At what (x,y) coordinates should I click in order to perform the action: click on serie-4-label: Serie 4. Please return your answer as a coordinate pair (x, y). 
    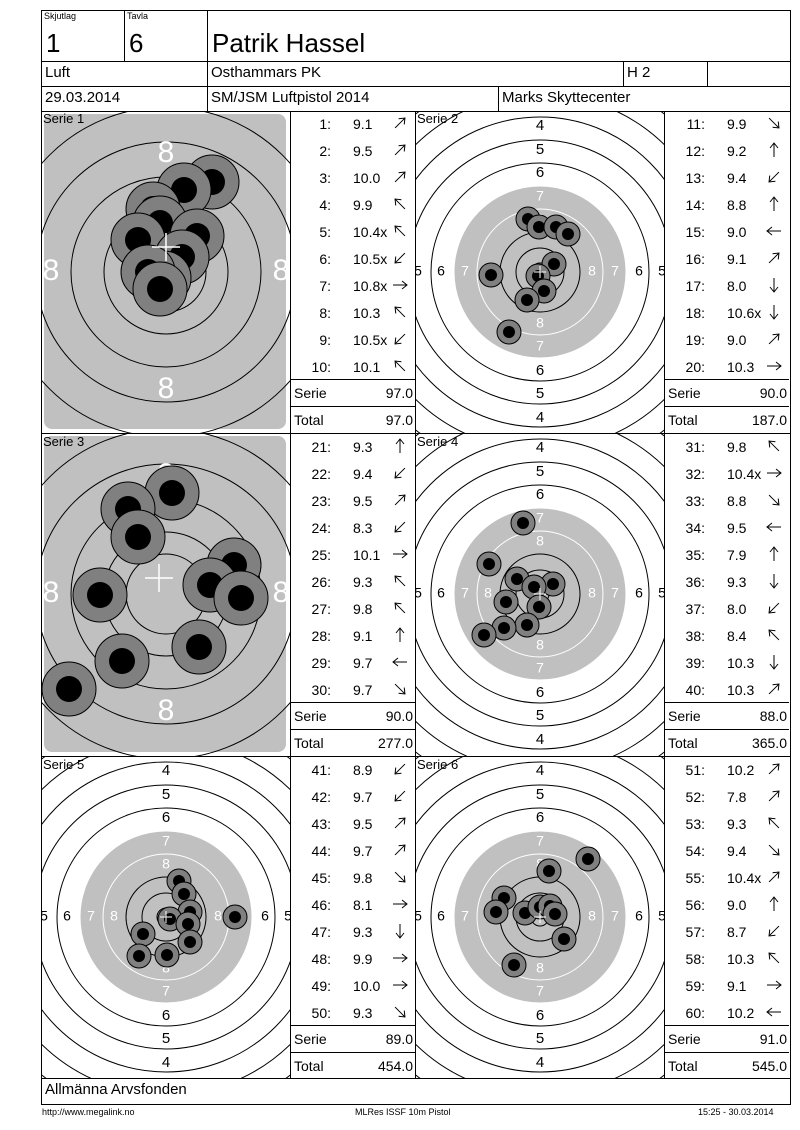
    Looking at the image, I should click on (438, 441).